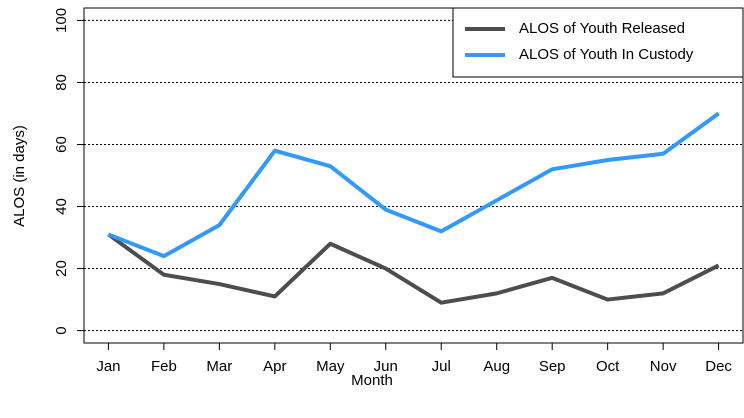 The image size is (744, 418). I want to click on x-tick-label: Oct, so click(608, 366).